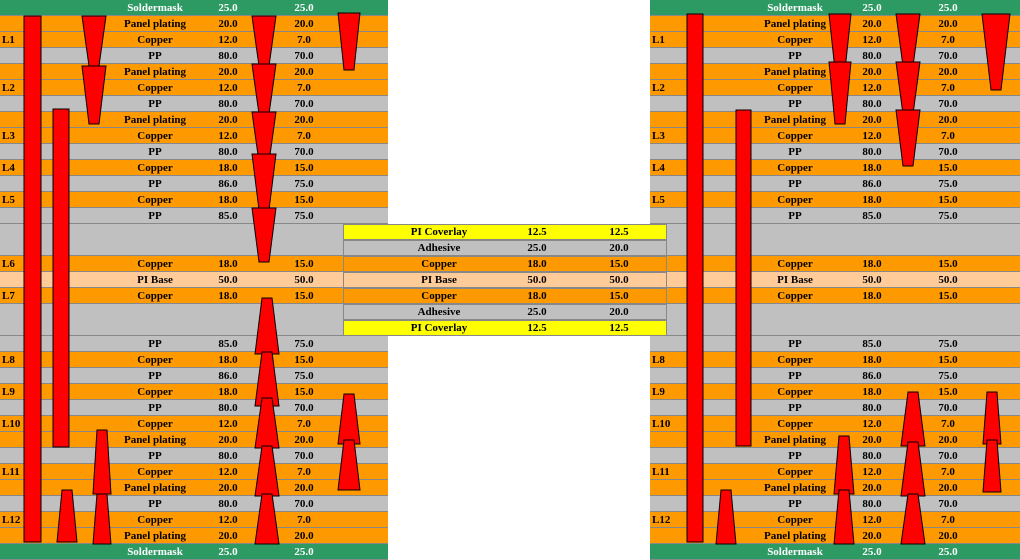 The height and width of the screenshot is (560, 1020). I want to click on thickness-before: 25.0, so click(537, 312).